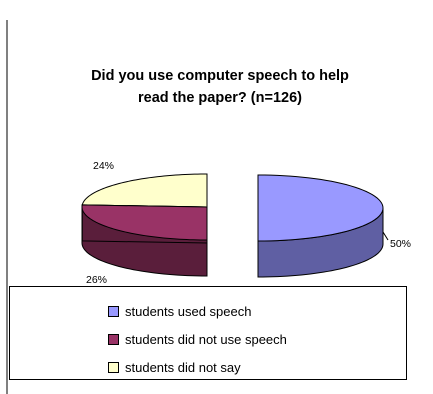  I want to click on leader-line-used-speech, so click(385, 236).